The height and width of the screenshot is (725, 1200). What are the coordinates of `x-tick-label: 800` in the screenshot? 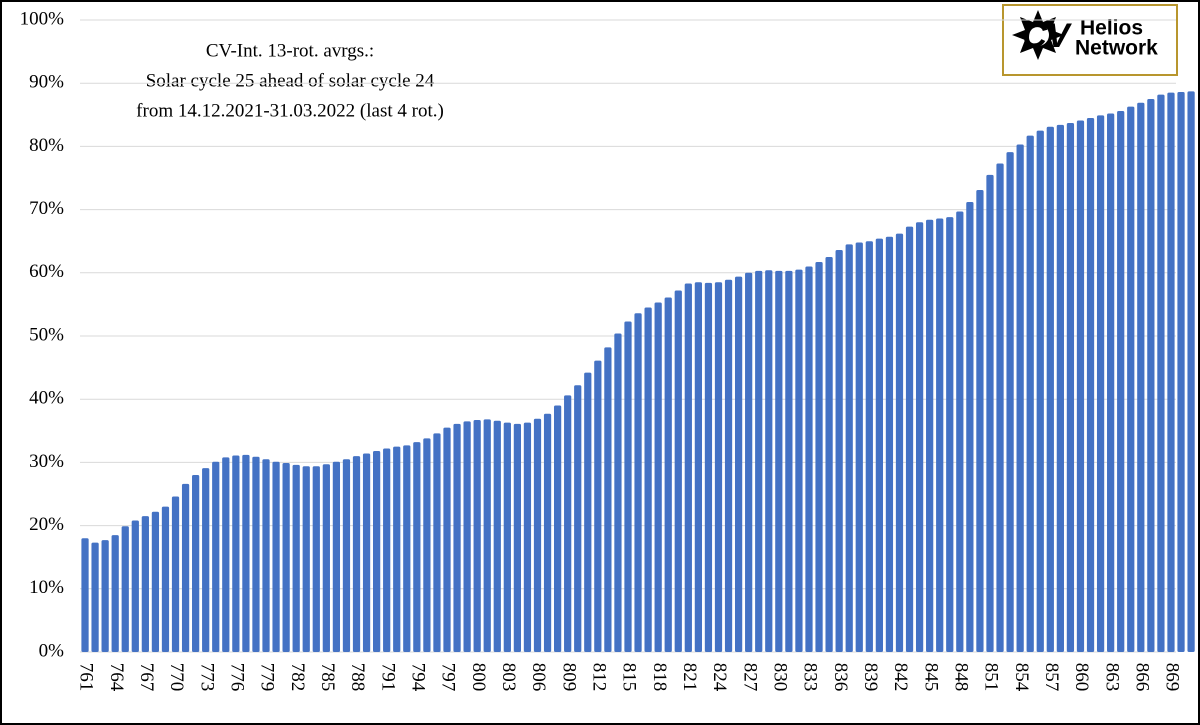 It's located at (478, 677).